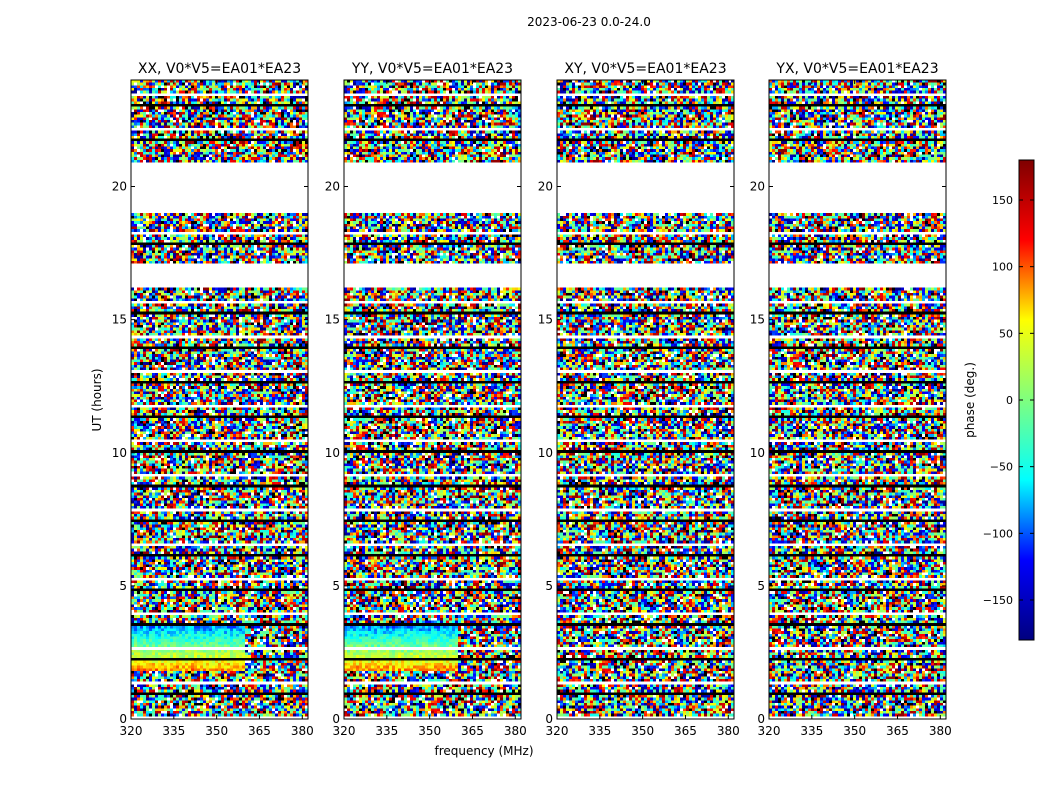 The height and width of the screenshot is (800, 1050). Describe the element at coordinates (856, 69) in the screenshot. I see `panel-title: YX, V0*V5=EA01*EA23` at that location.